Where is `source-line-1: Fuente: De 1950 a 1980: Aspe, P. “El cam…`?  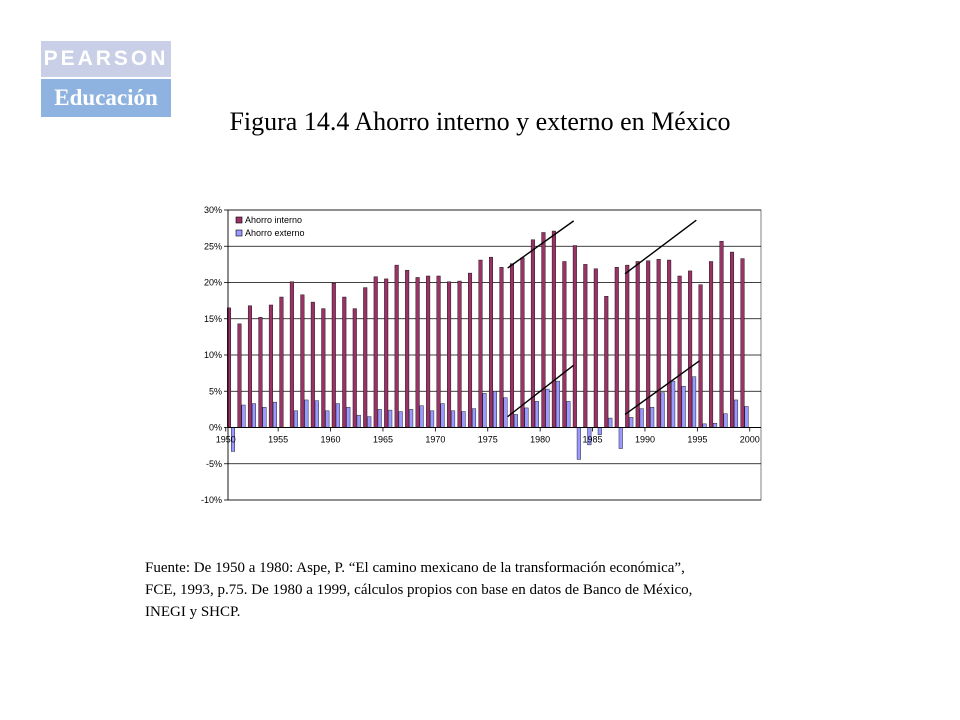
source-line-1: Fuente: De 1950 a 1980: Aspe, P. “El cam… is located at coordinates (415, 568).